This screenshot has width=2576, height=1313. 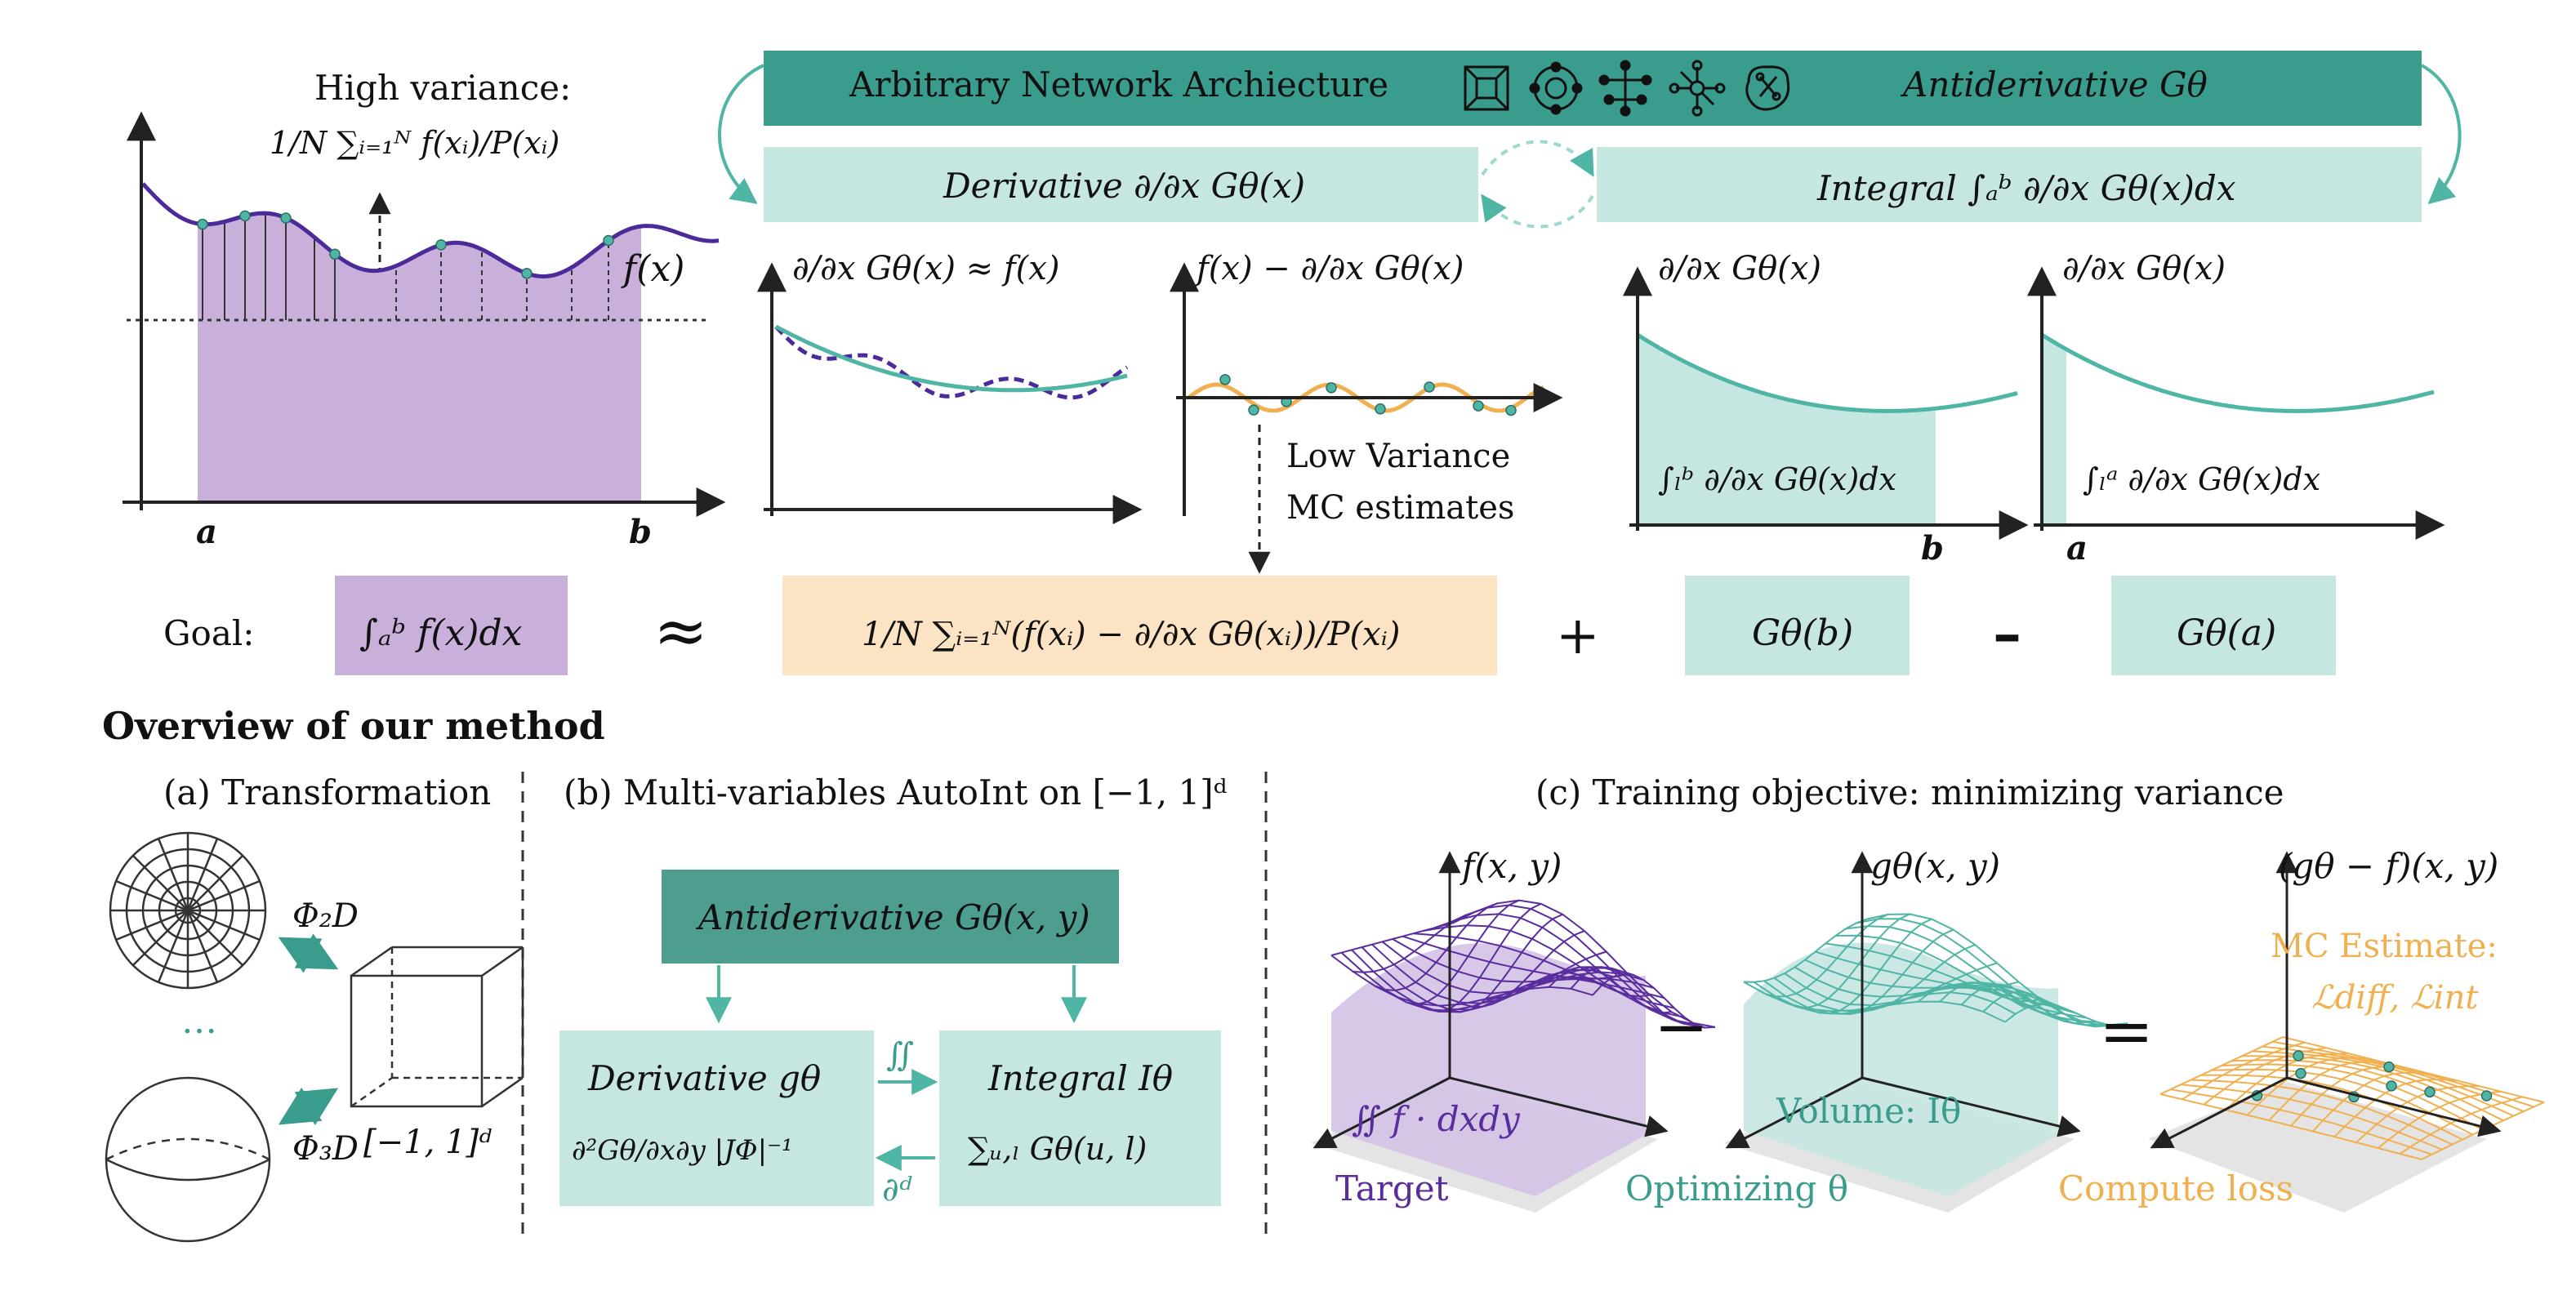 I want to click on goal-plus: +, so click(x=1578, y=636).